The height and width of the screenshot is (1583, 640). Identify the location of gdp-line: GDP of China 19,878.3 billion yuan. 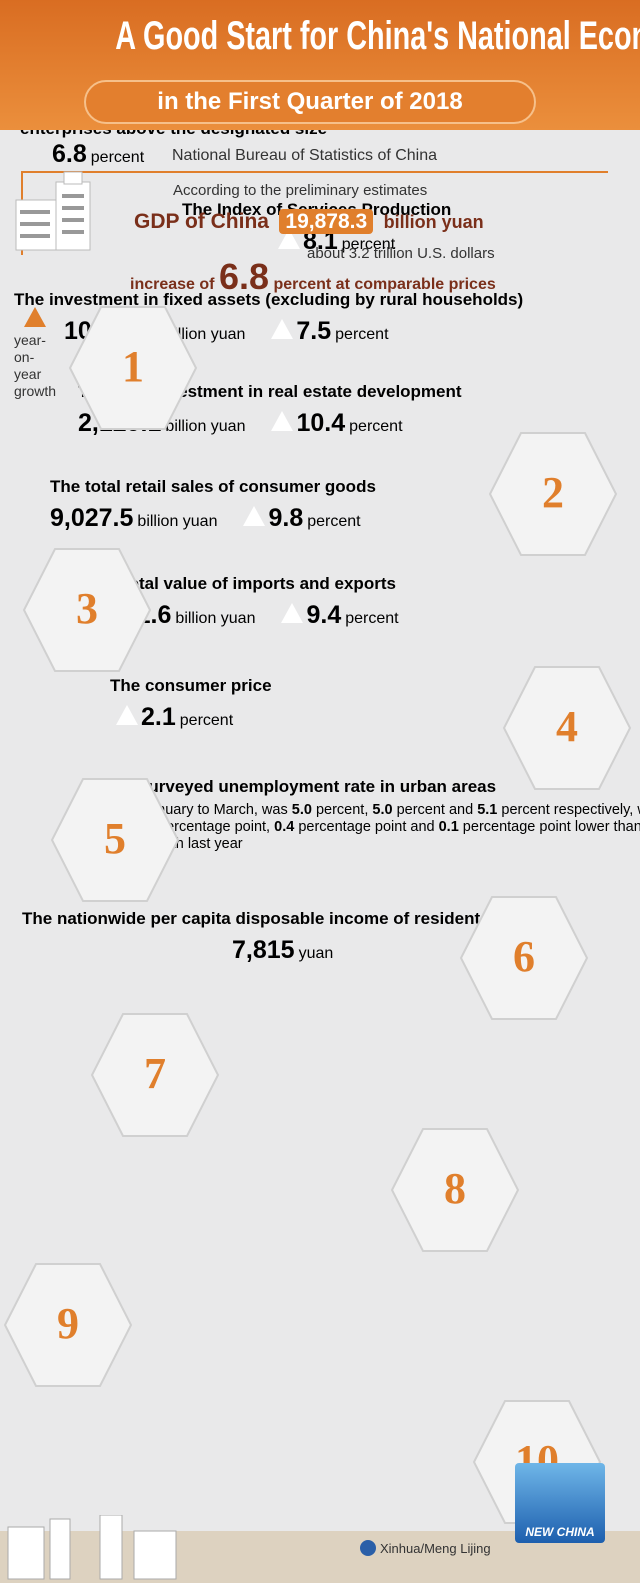
(309, 221).